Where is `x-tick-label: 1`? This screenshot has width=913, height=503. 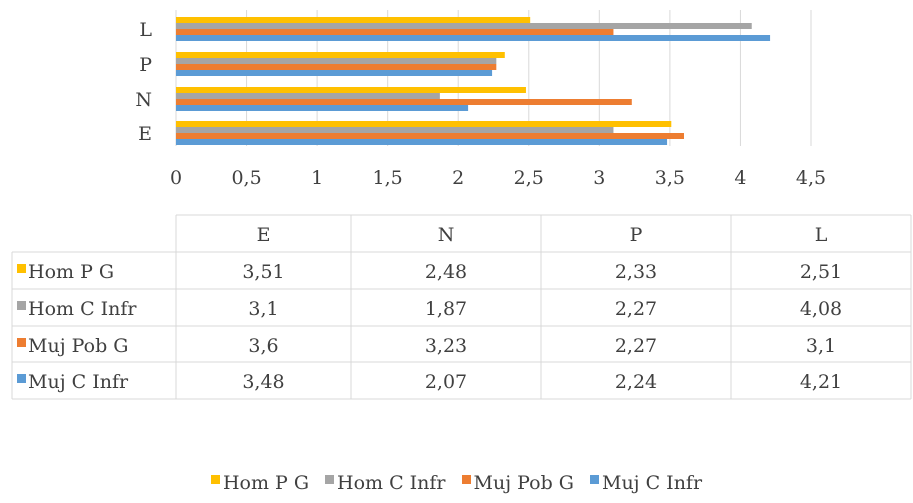 x-tick-label: 1 is located at coordinates (317, 178).